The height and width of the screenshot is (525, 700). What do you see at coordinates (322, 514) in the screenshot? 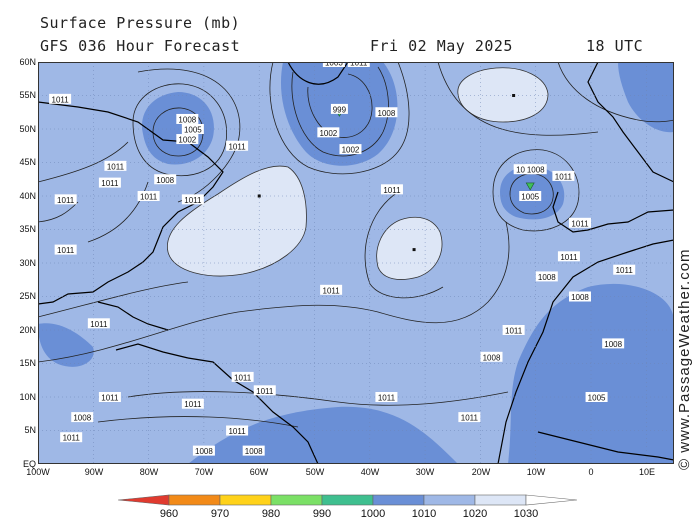
I see `colorbar-tick-label: 990` at bounding box center [322, 514].